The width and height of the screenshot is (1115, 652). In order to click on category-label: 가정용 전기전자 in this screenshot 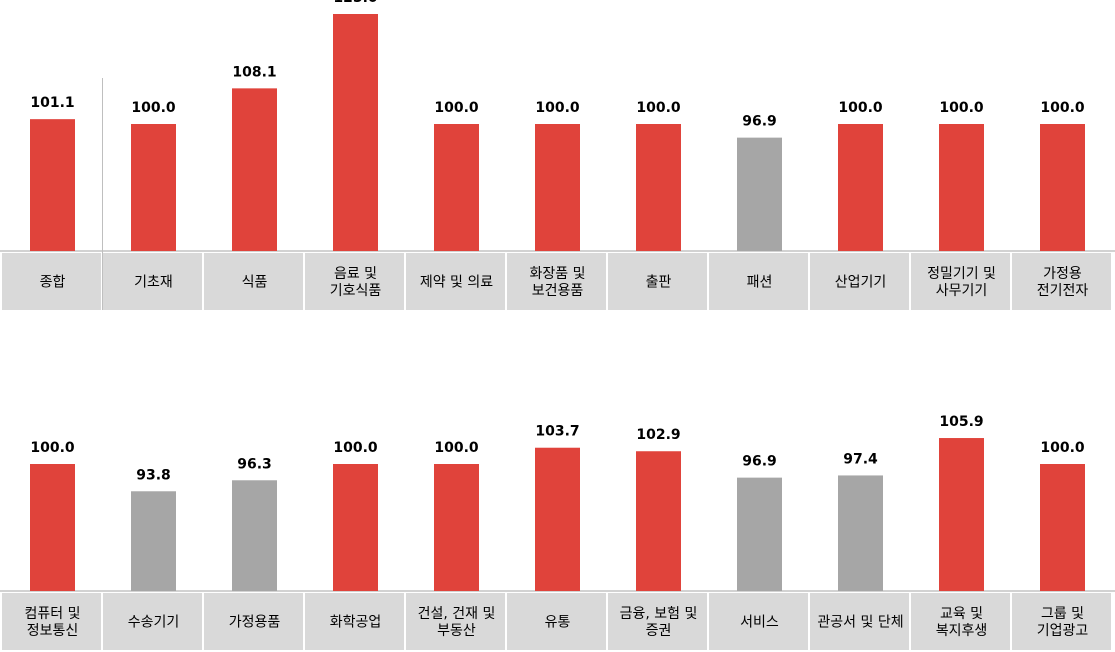, I will do `click(1063, 282)`.